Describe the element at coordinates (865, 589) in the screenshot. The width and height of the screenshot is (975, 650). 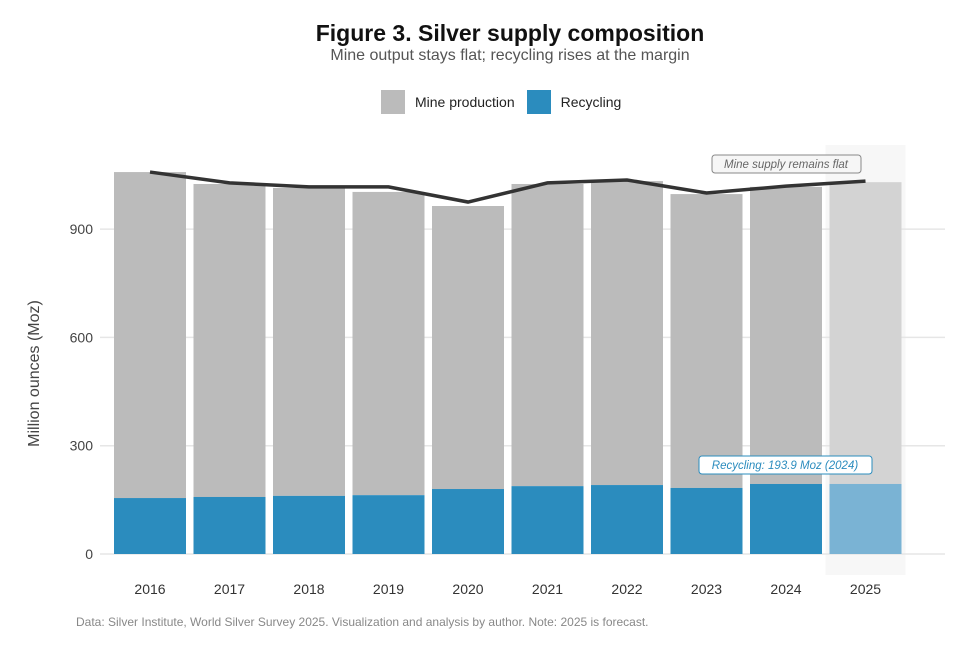
I see `x-tick-label: 2025` at that location.